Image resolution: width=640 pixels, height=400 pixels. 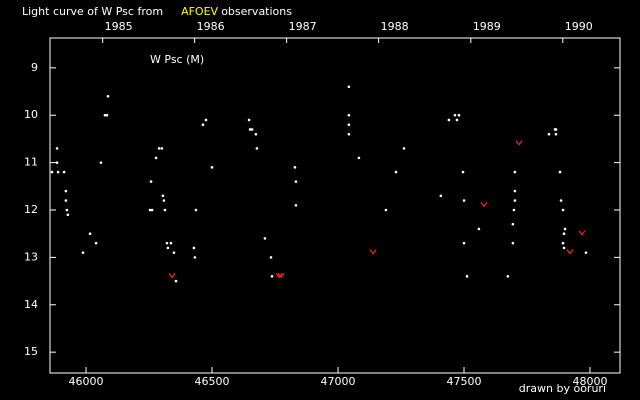 What do you see at coordinates (119, 26) in the screenshot?
I see `x2-tick-label: 1985` at bounding box center [119, 26].